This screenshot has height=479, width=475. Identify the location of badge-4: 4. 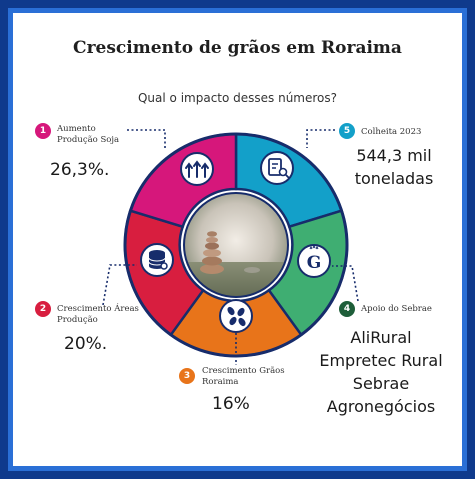
(347, 309).